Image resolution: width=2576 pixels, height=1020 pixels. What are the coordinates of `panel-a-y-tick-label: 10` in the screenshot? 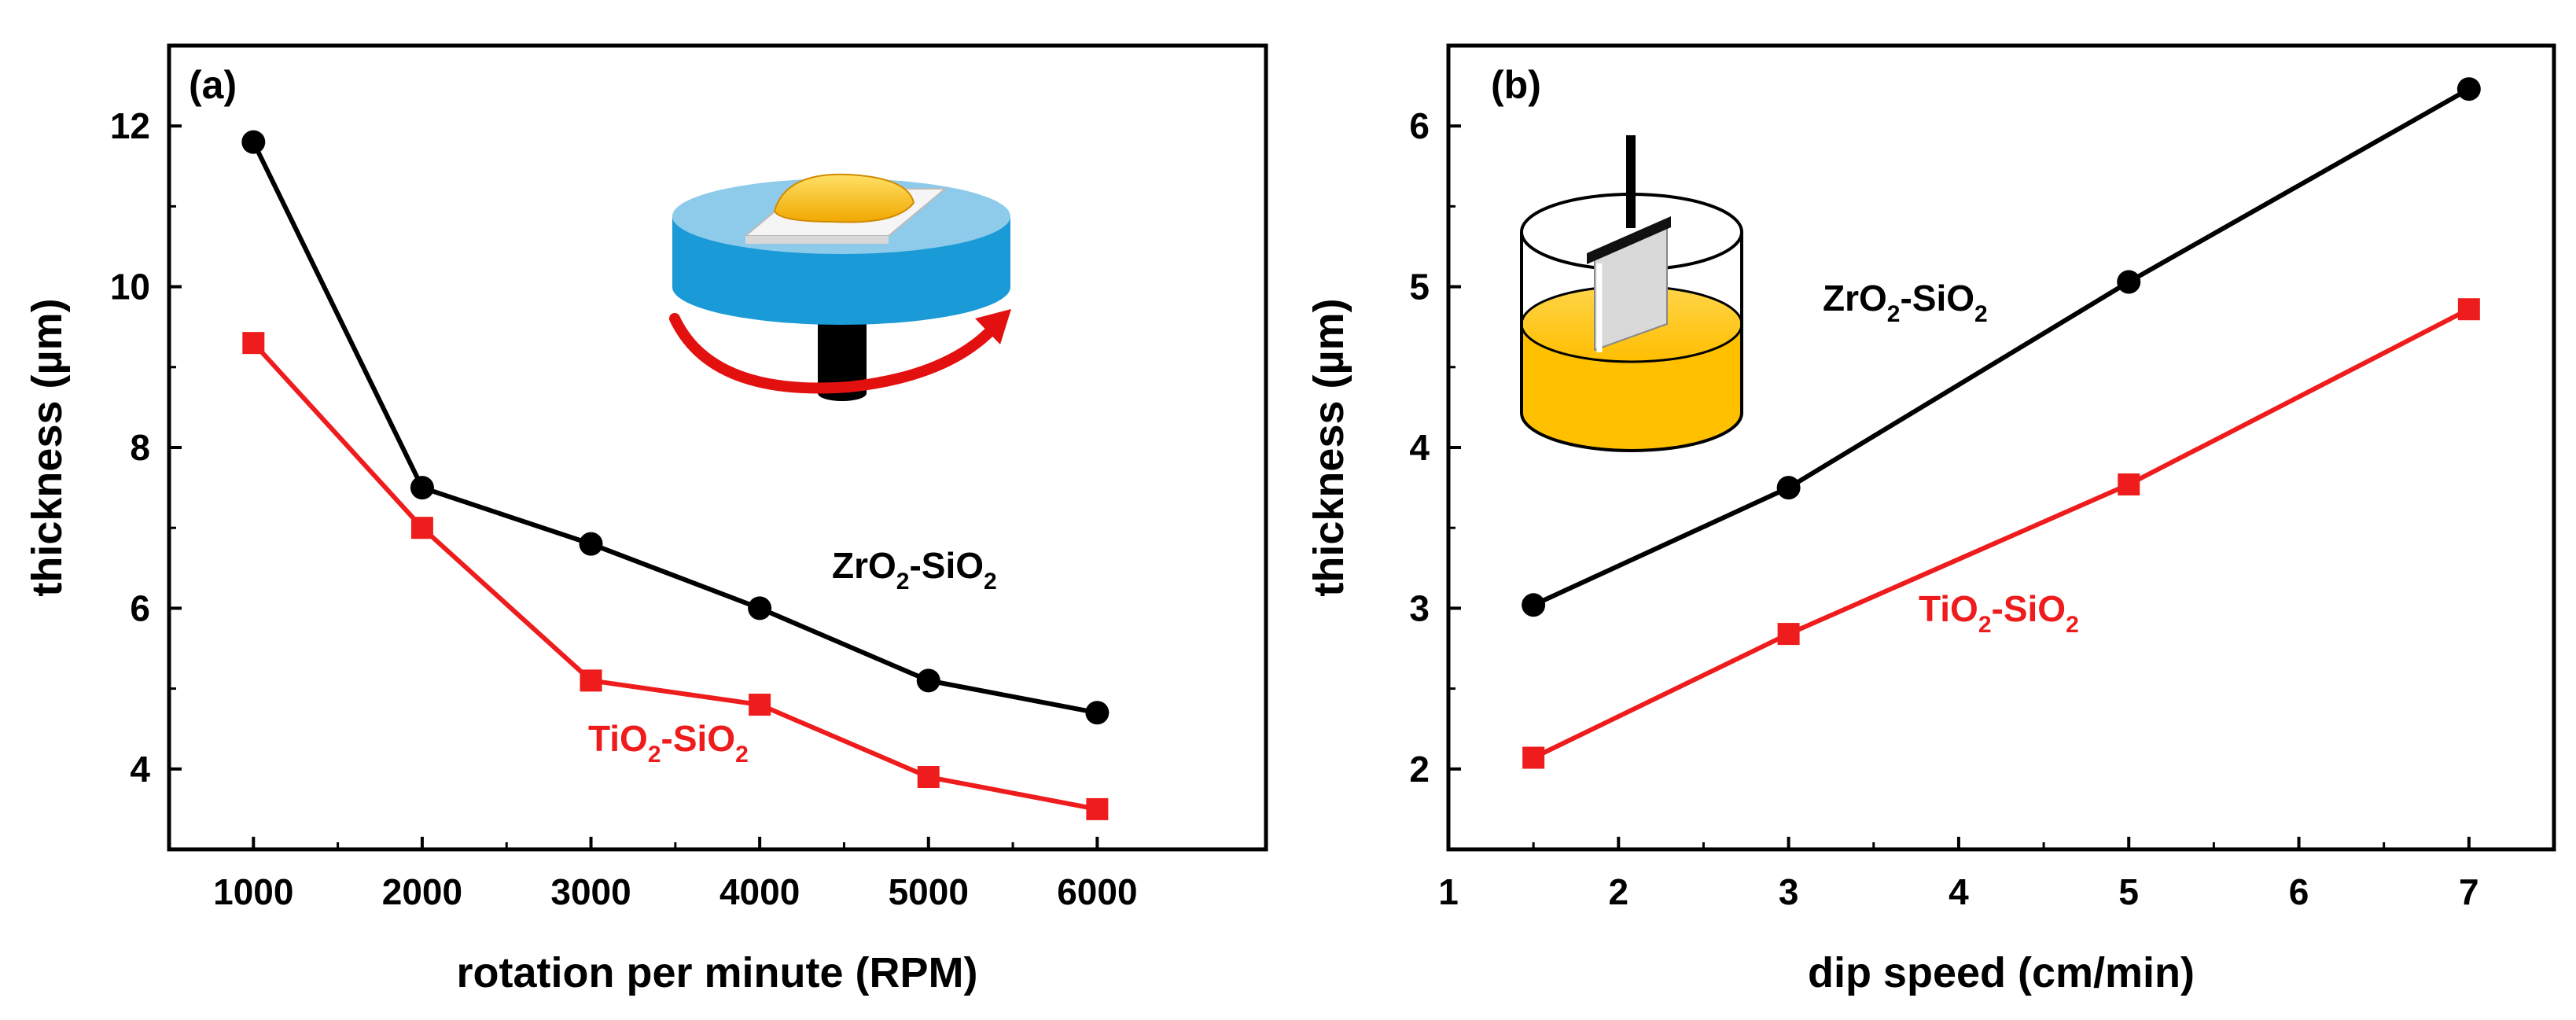 It's located at (130, 287).